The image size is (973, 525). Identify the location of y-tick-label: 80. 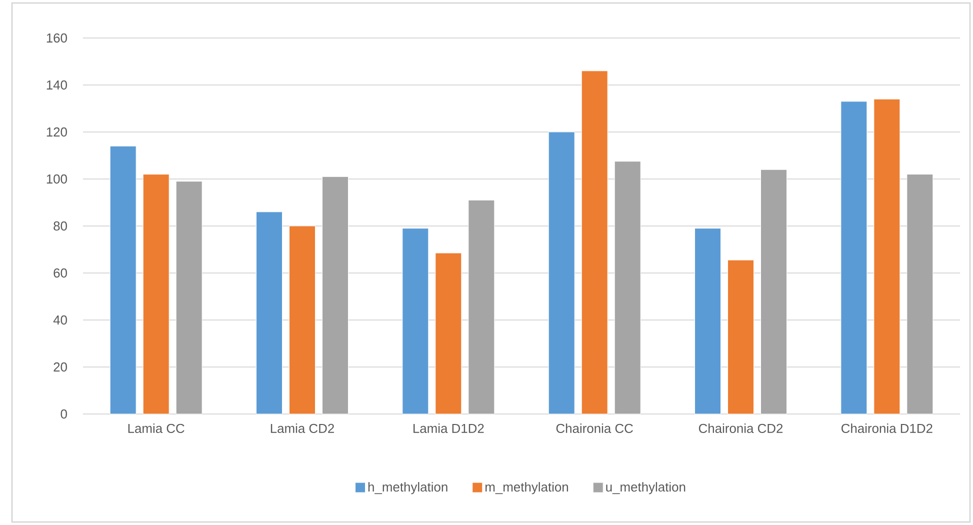
(60, 226).